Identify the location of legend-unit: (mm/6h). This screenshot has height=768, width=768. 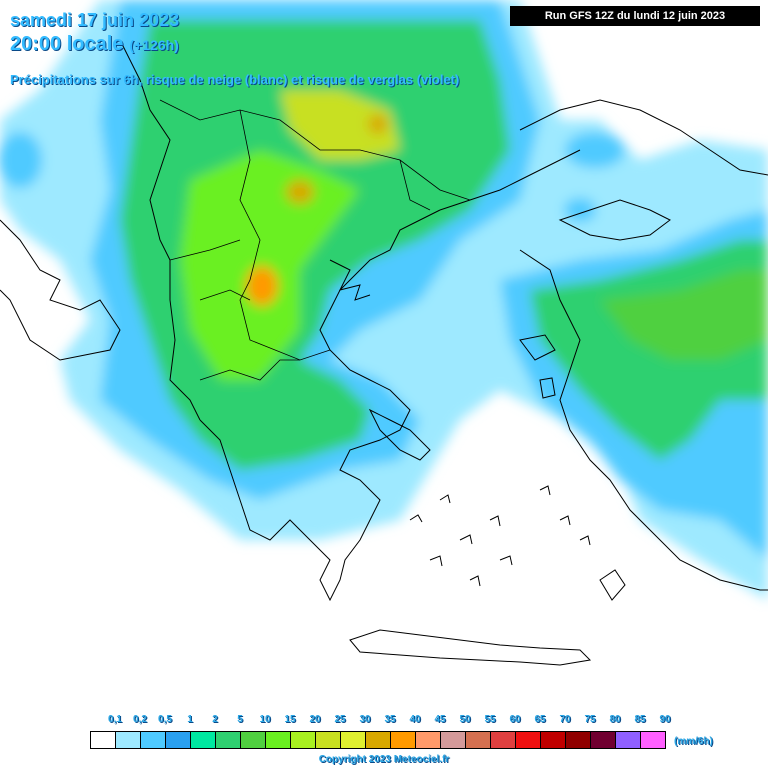
(693, 741).